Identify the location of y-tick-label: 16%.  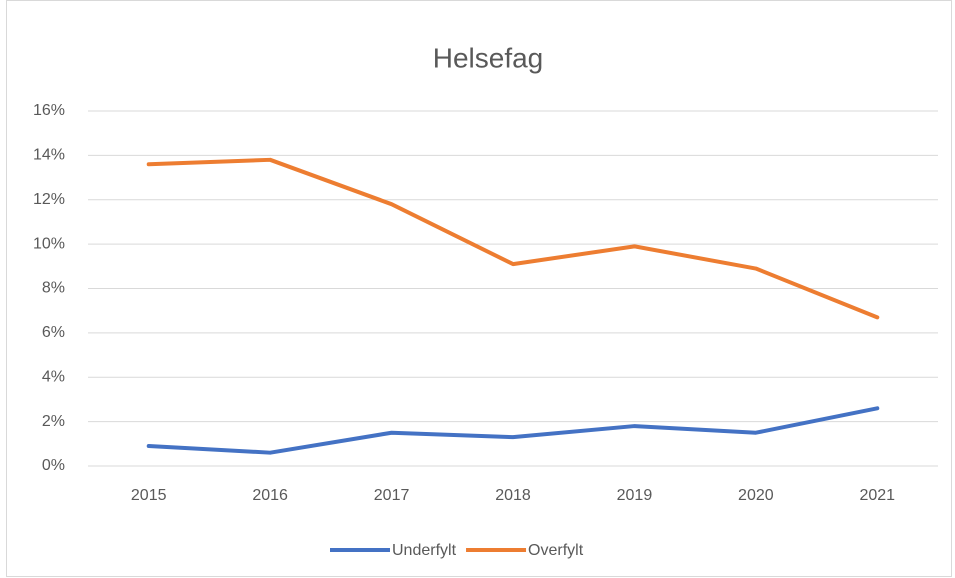
(49, 110).